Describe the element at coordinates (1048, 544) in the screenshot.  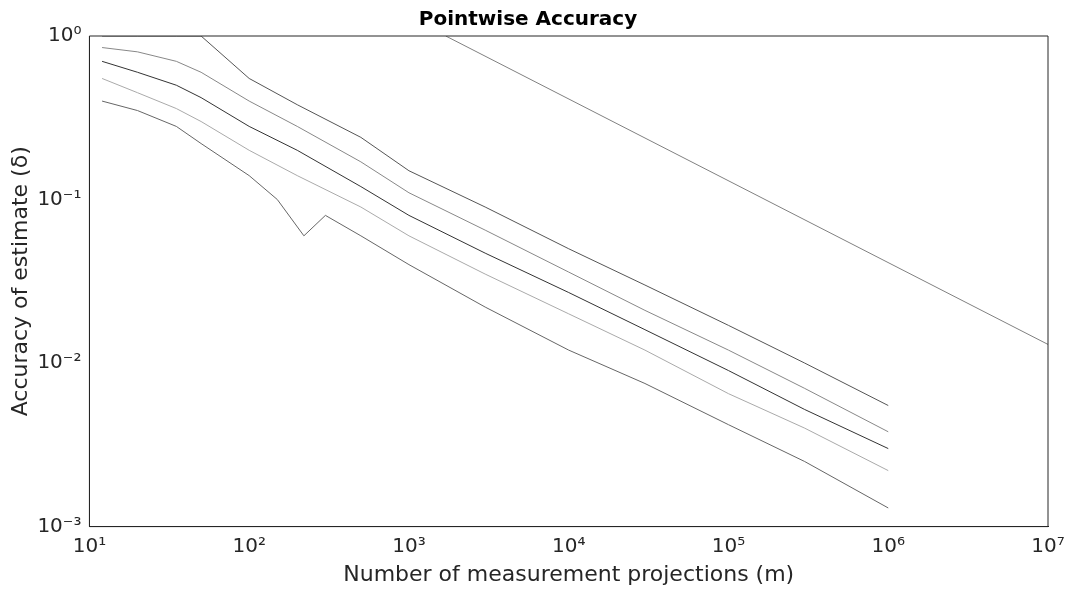
I see `x-tick-label: 10⁷` at that location.